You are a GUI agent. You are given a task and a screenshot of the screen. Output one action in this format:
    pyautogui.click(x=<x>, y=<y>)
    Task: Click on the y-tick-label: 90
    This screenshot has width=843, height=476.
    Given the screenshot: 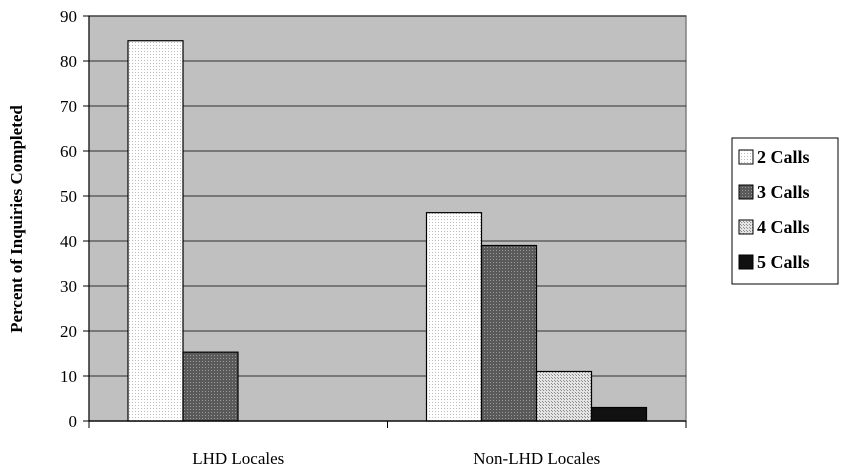 What is the action you would take?
    pyautogui.click(x=68, y=16)
    